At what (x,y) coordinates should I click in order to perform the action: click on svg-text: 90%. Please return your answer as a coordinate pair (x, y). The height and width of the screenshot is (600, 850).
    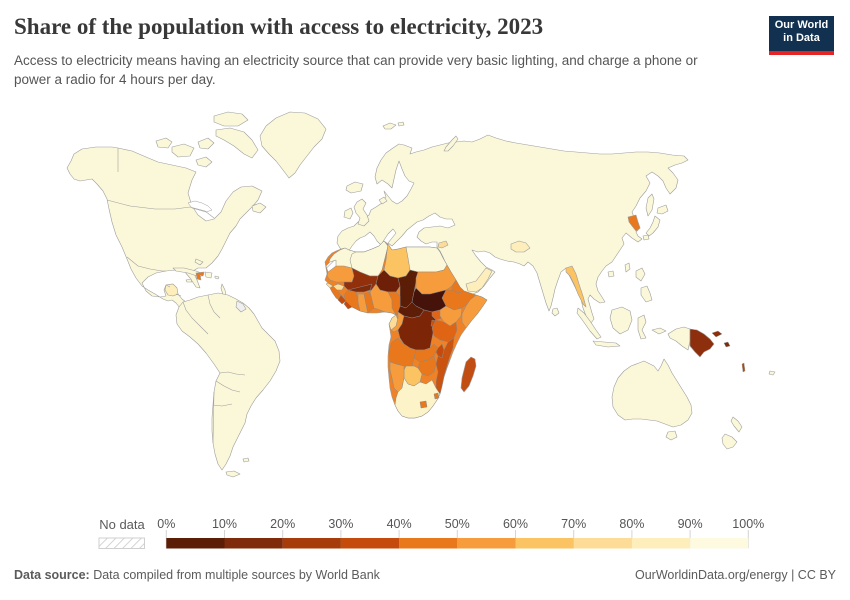
    Looking at the image, I should click on (690, 524).